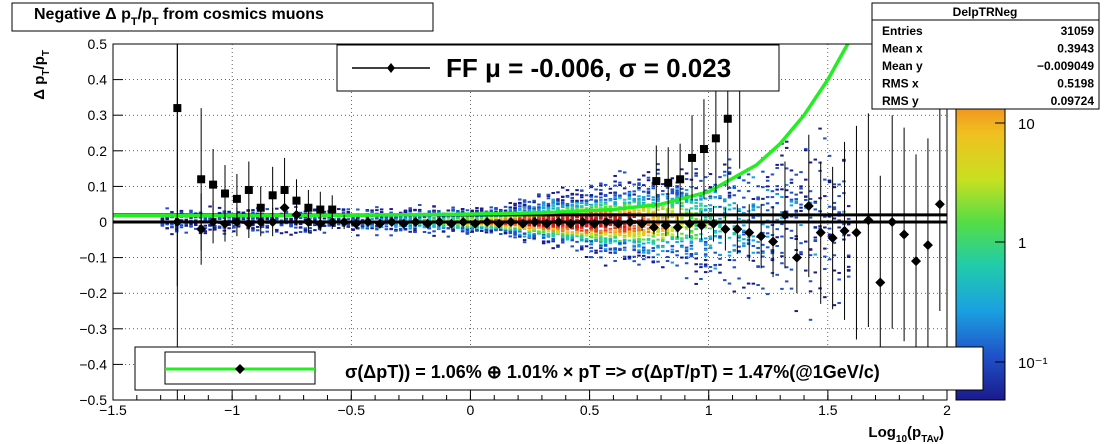 This screenshot has height=444, width=1117. I want to click on square-marker, so click(308, 207).